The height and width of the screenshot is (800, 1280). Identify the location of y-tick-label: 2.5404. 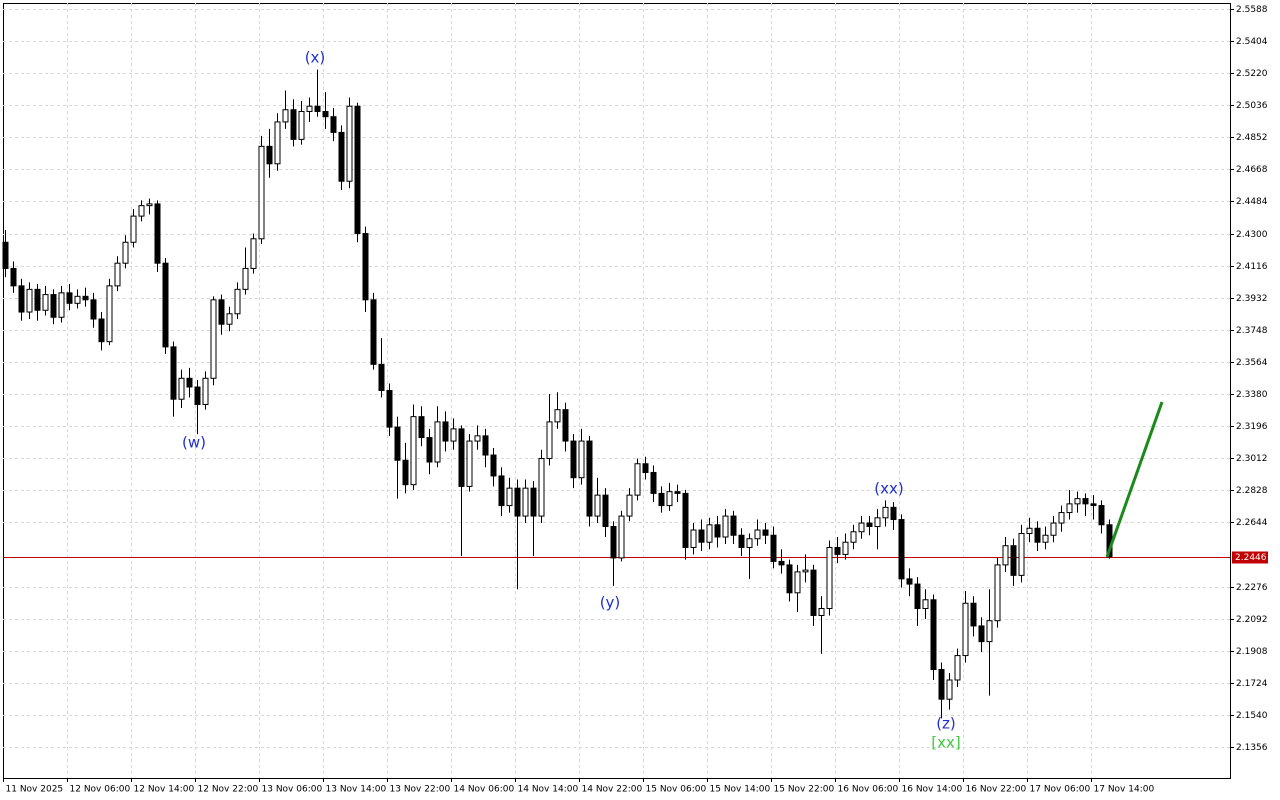
(1252, 42).